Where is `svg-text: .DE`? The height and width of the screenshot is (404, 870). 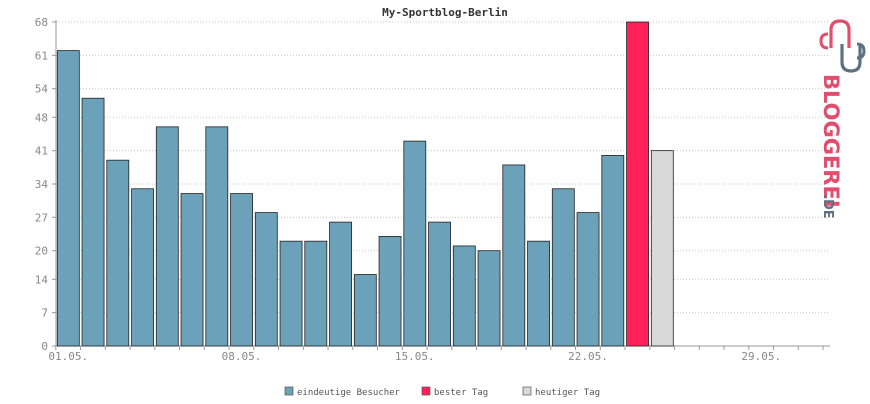 svg-text: .DE is located at coordinates (827, 206).